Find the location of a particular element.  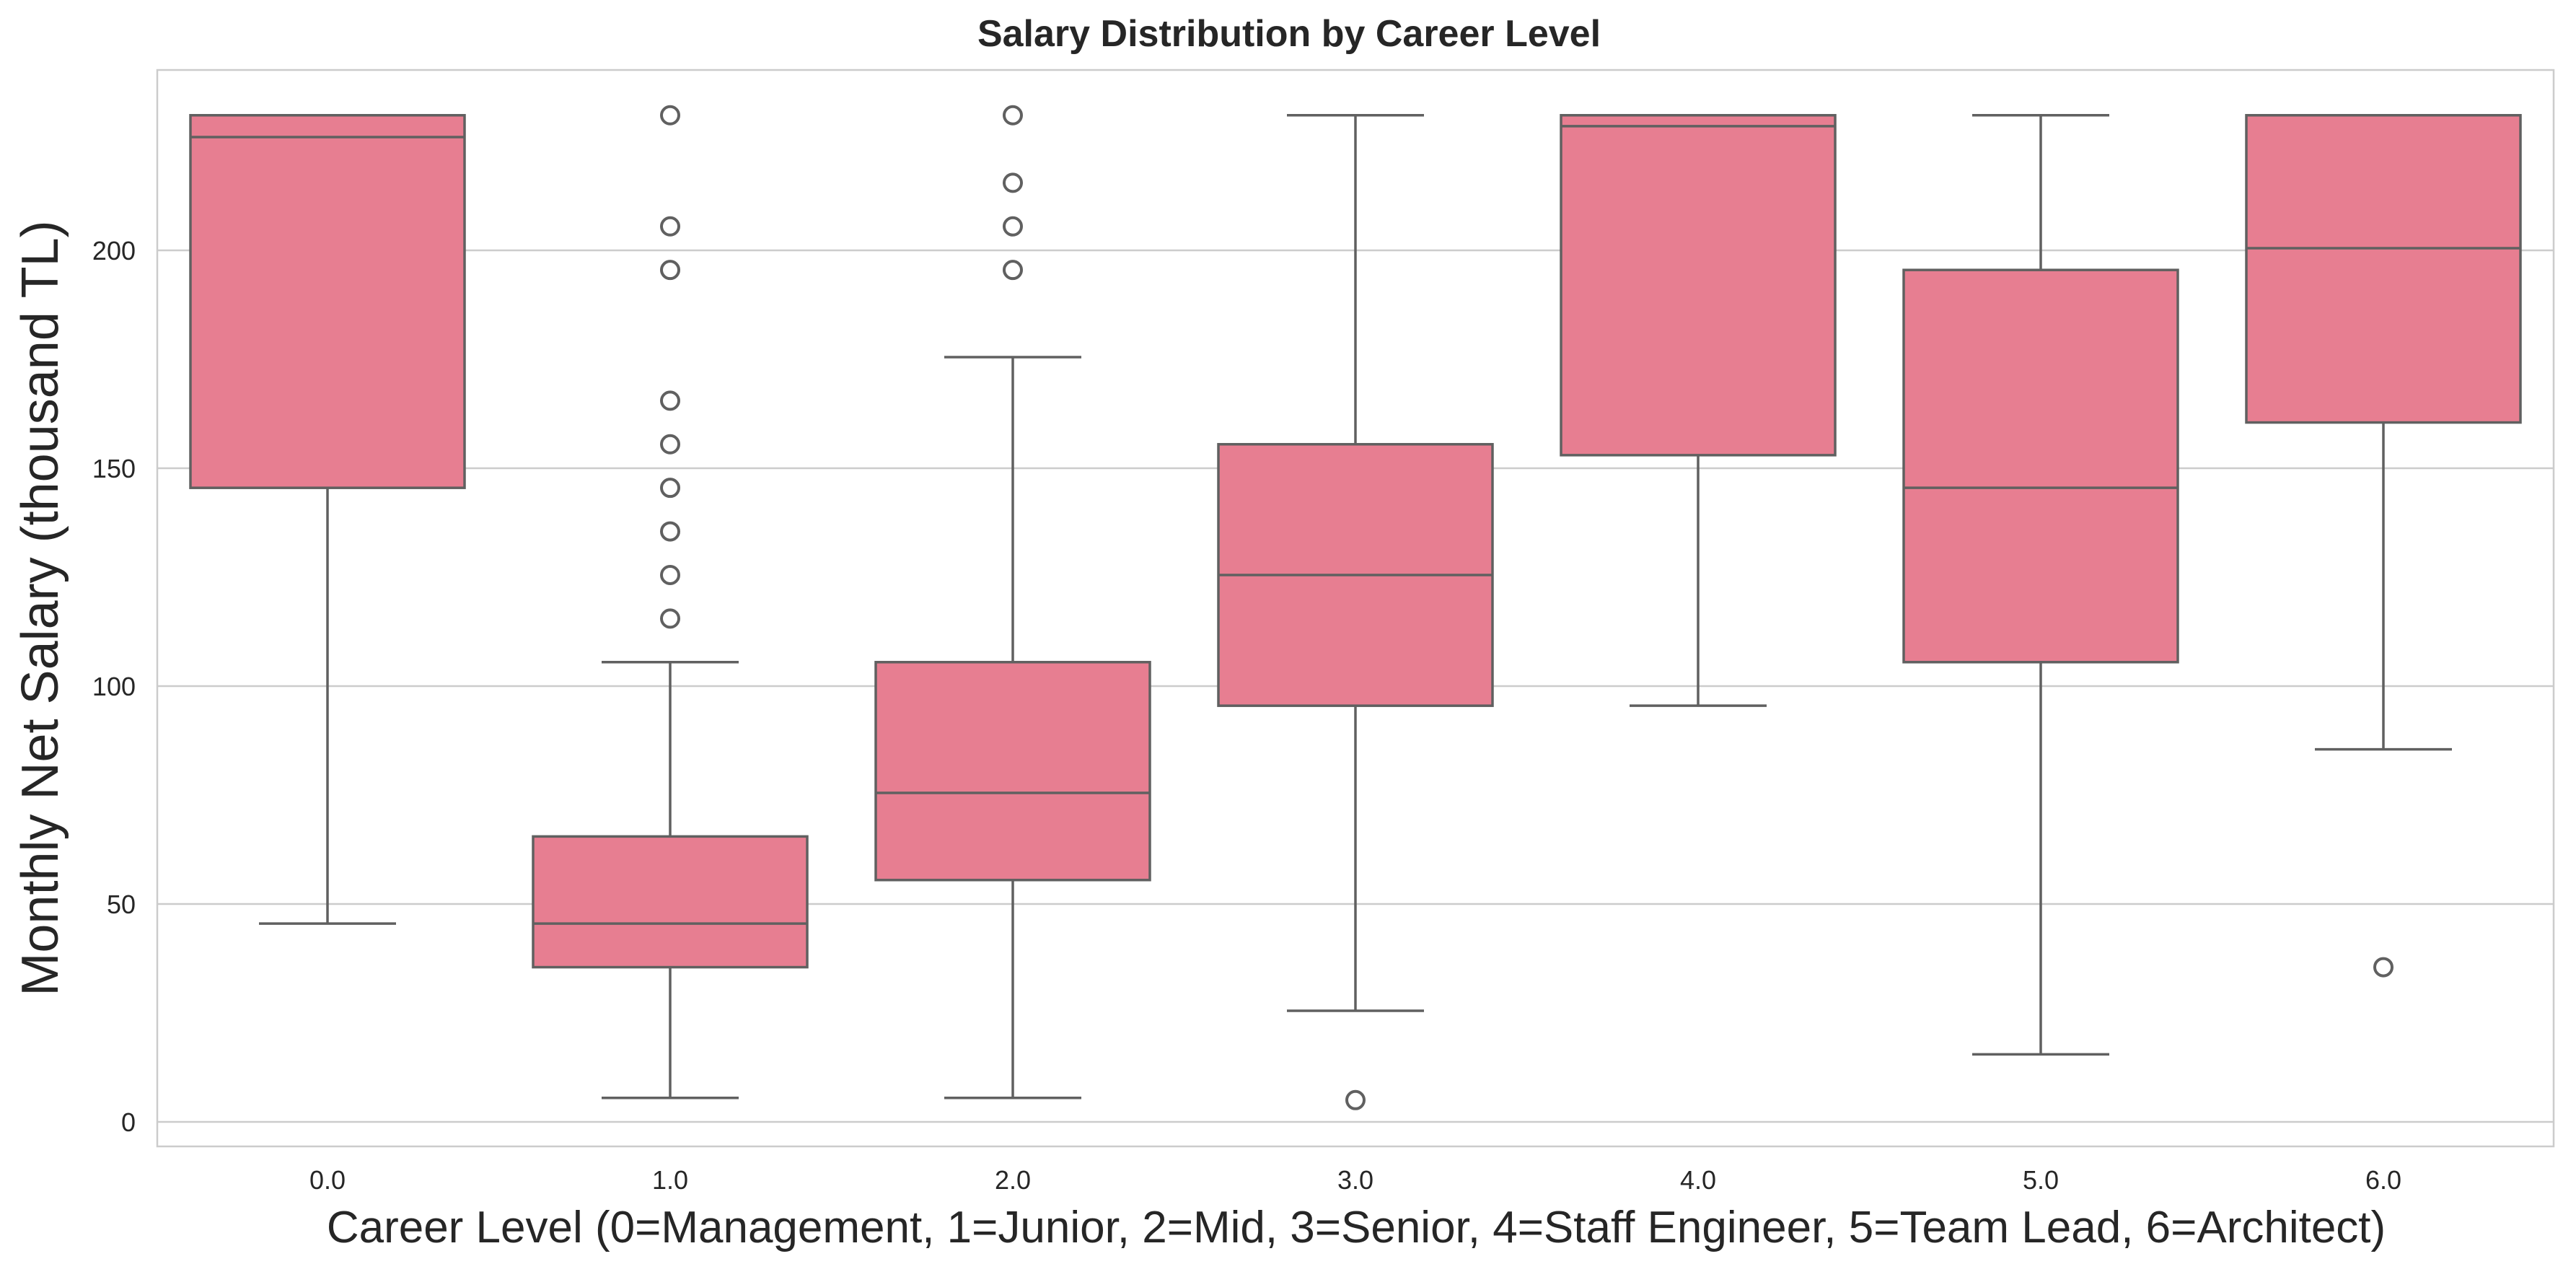

x-tick-label: 6.0 is located at coordinates (2383, 1180).